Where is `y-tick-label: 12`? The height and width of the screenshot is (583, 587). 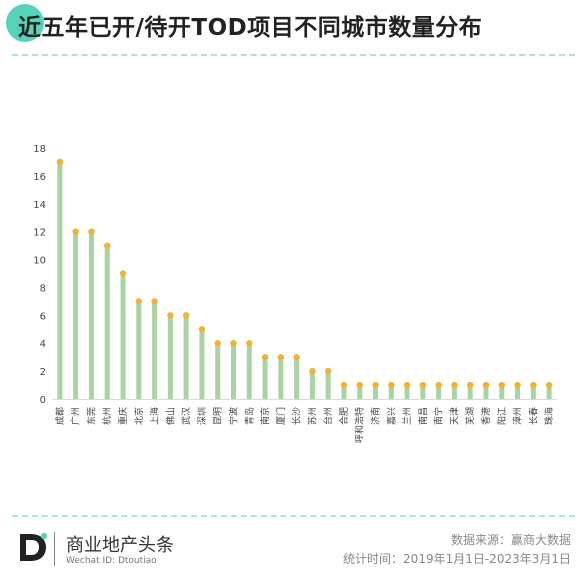
y-tick-label: 12 is located at coordinates (39, 233).